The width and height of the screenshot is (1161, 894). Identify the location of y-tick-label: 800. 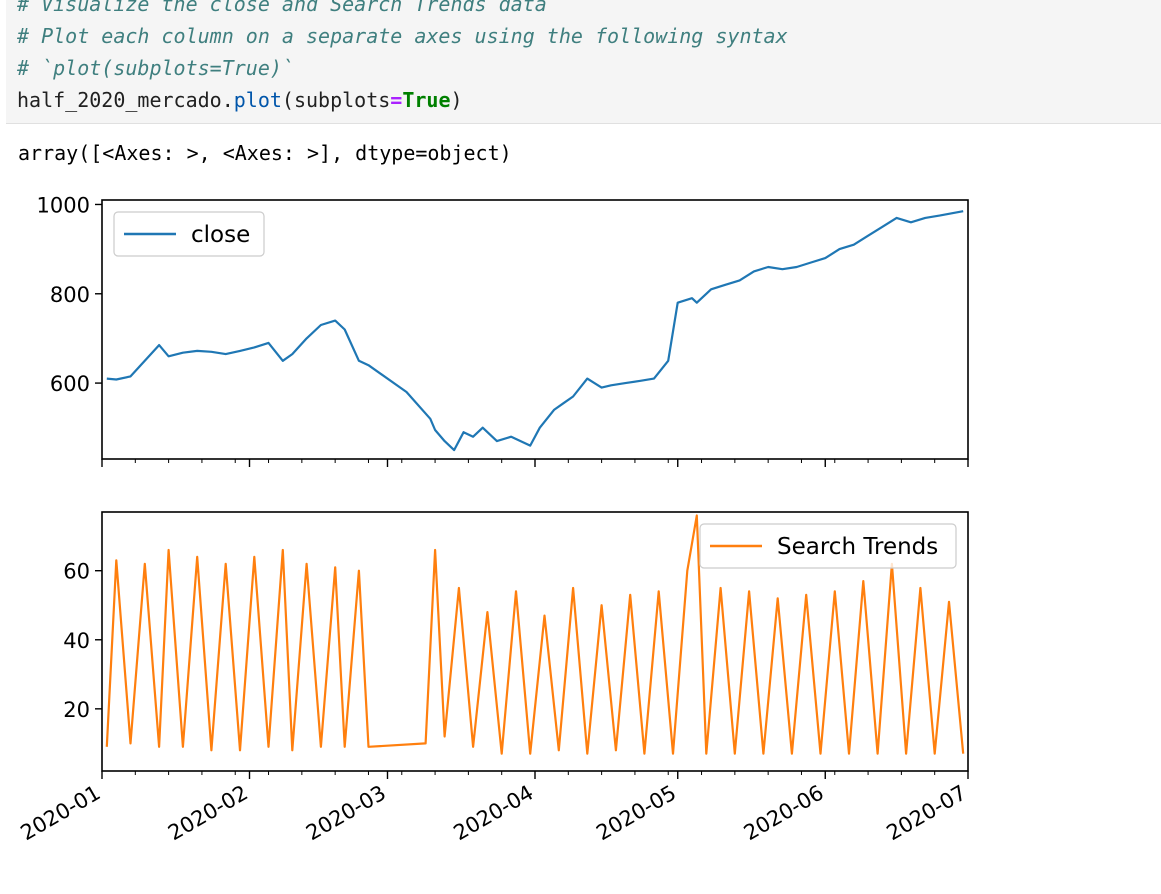
(70, 295).